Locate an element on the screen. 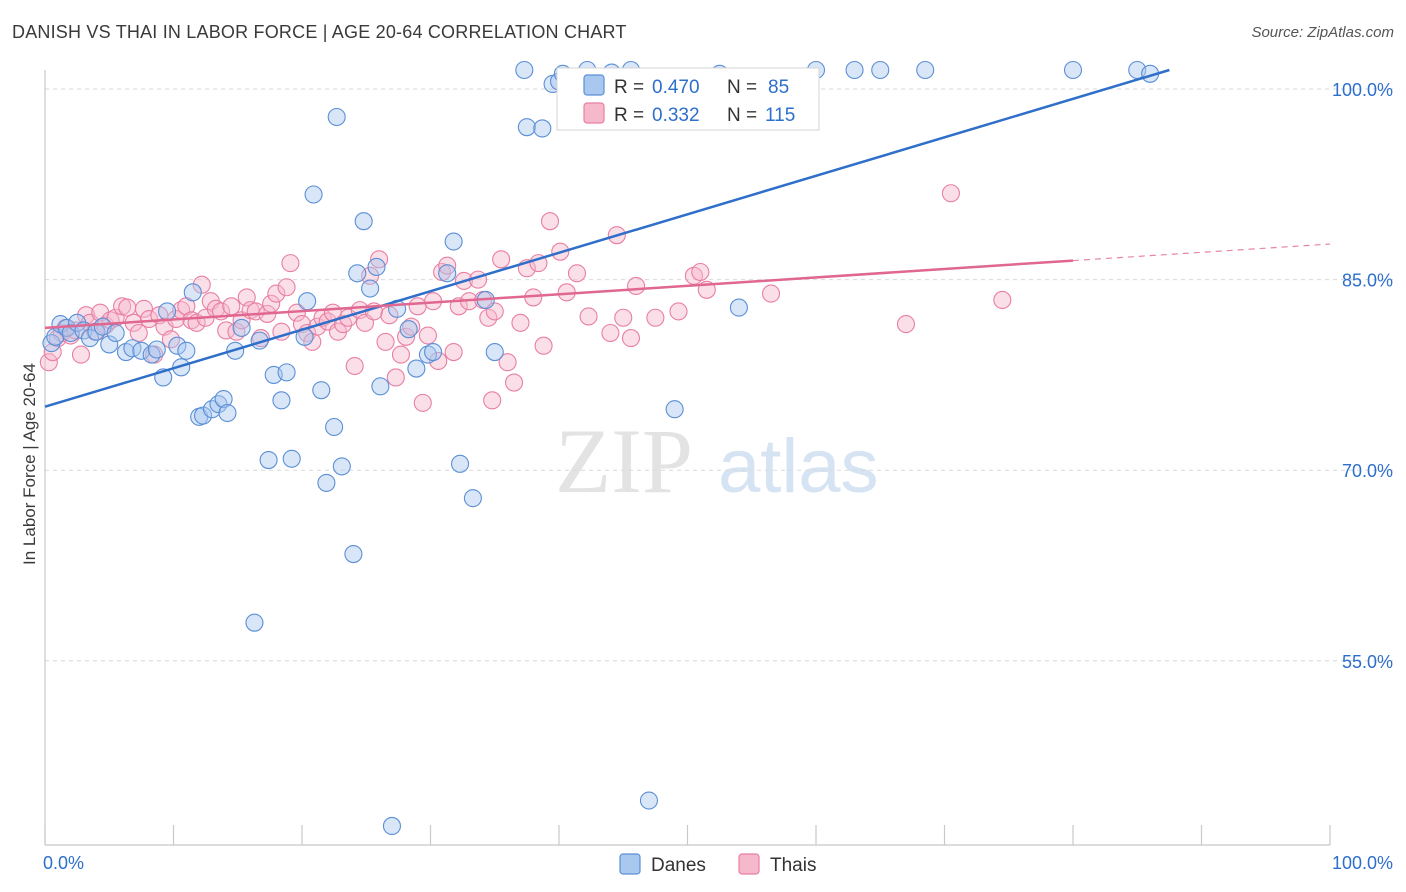 Image resolution: width=1406 pixels, height=892 pixels. x-tick-label-max: 100.0% is located at coordinates (1362, 863).